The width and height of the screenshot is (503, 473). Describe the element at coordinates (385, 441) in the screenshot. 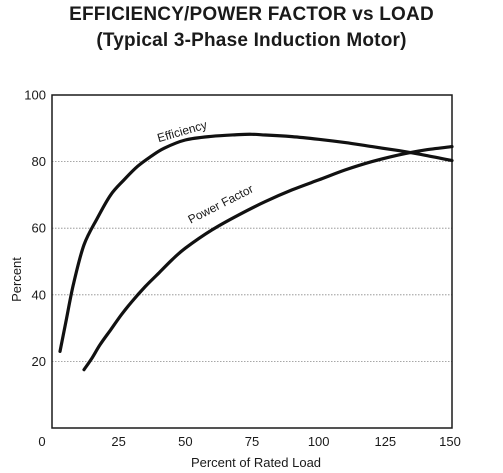

I see `x-tick-label: 125` at that location.